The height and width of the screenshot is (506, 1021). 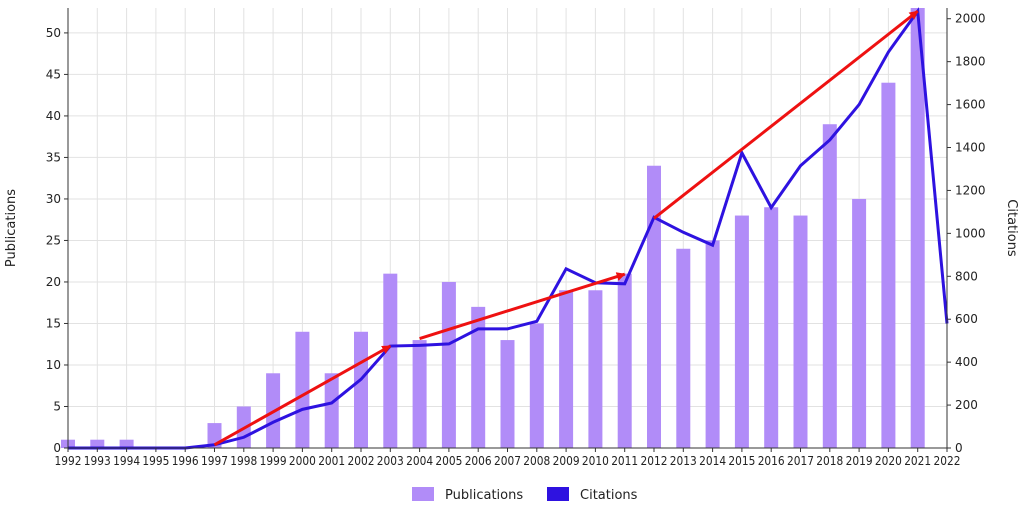 What do you see at coordinates (243, 461) in the screenshot?
I see `x-tick-label: 1998` at bounding box center [243, 461].